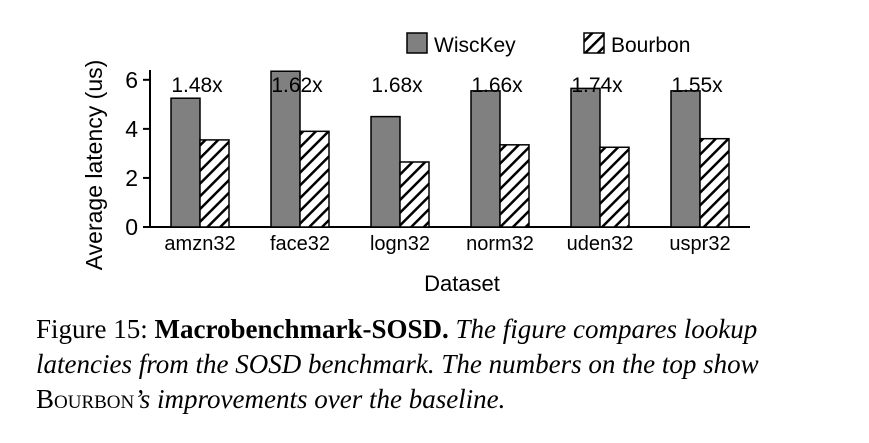 Image resolution: width=869 pixels, height=443 pixels. Describe the element at coordinates (85, 399) in the screenshot. I see `caption-system-name: Bourbon` at that location.